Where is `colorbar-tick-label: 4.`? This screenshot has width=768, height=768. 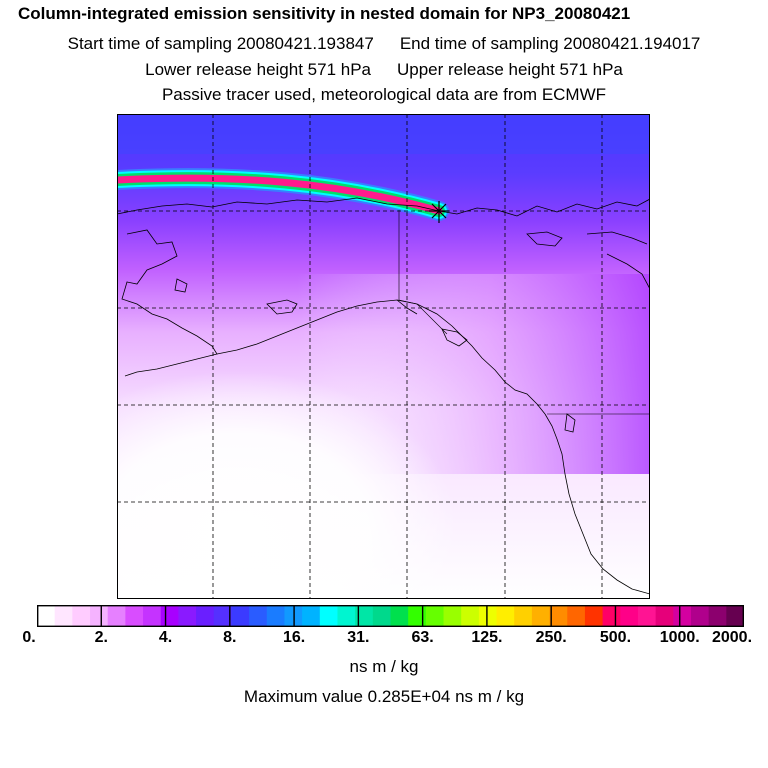
colorbar-tick-label: 4. is located at coordinates (165, 637).